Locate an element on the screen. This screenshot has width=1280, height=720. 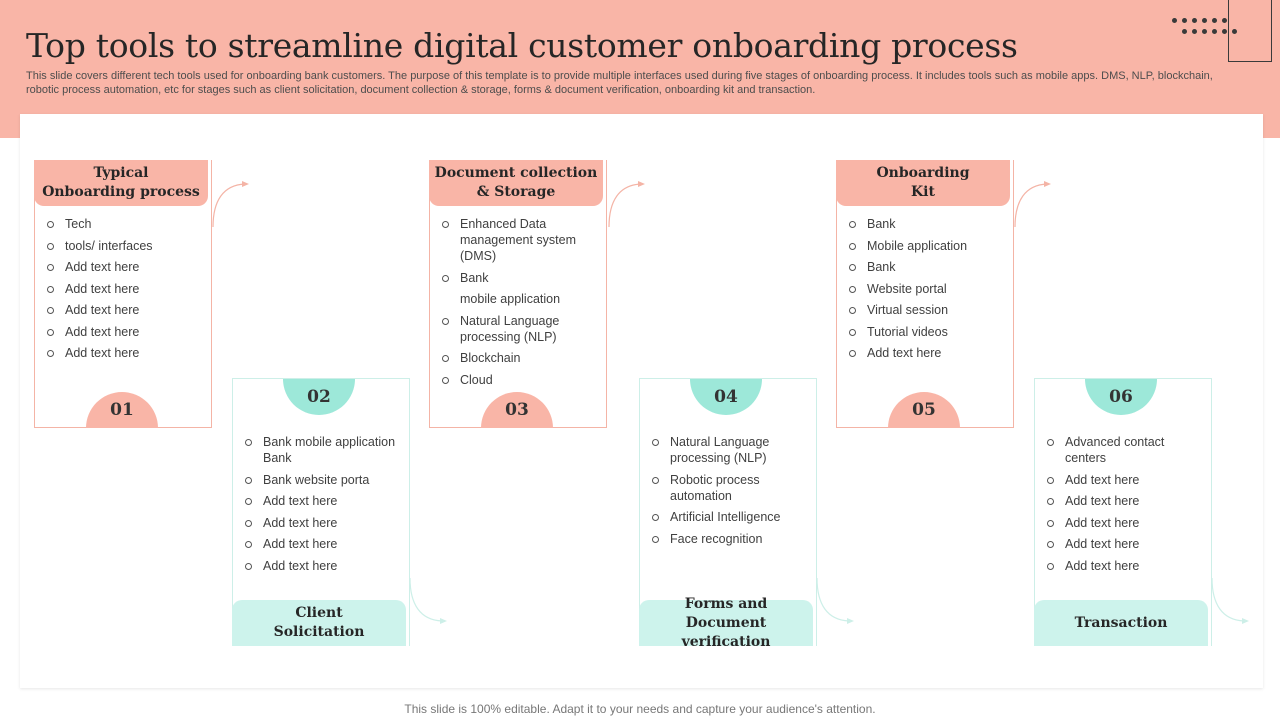
list-item: Blockchain is located at coordinates (519, 358).